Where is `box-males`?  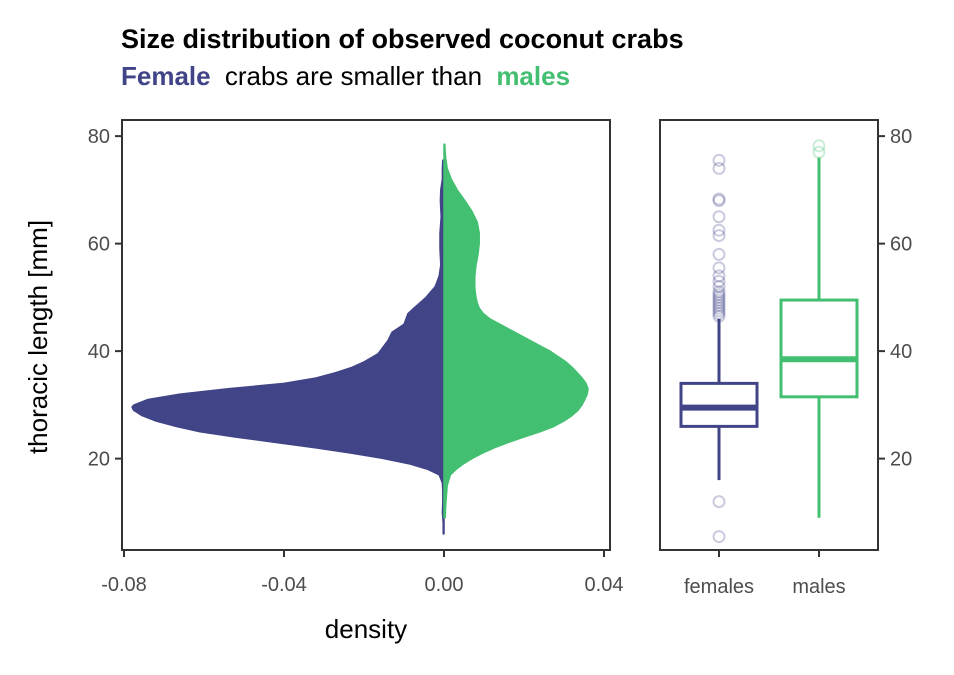 box-males is located at coordinates (819, 328).